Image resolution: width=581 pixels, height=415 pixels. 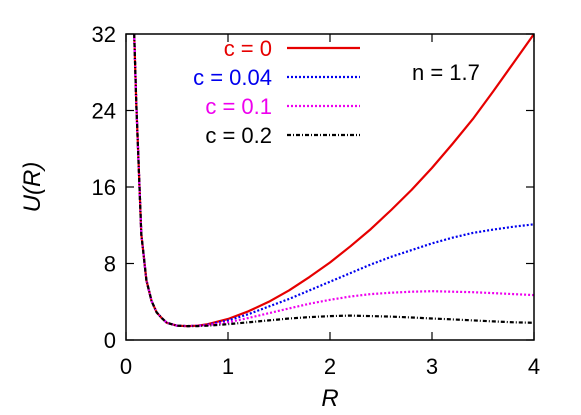 What do you see at coordinates (104, 34) in the screenshot?
I see `y-tick-label-4: 32` at bounding box center [104, 34].